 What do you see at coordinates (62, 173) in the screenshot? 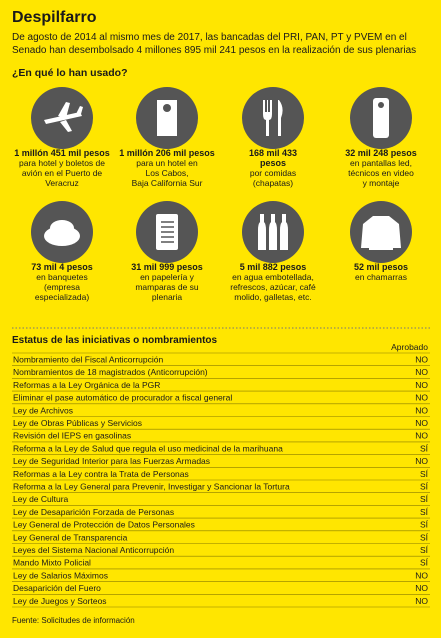
I see `description: avión en el Puerto de` at bounding box center [62, 173].